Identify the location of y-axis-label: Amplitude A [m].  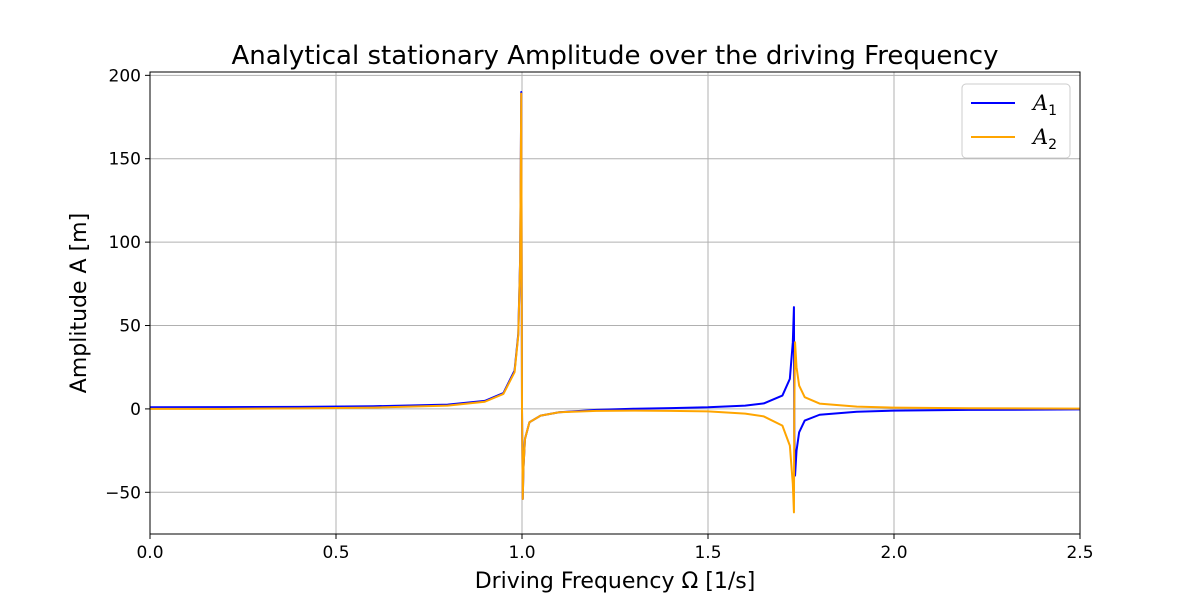
(79, 303).